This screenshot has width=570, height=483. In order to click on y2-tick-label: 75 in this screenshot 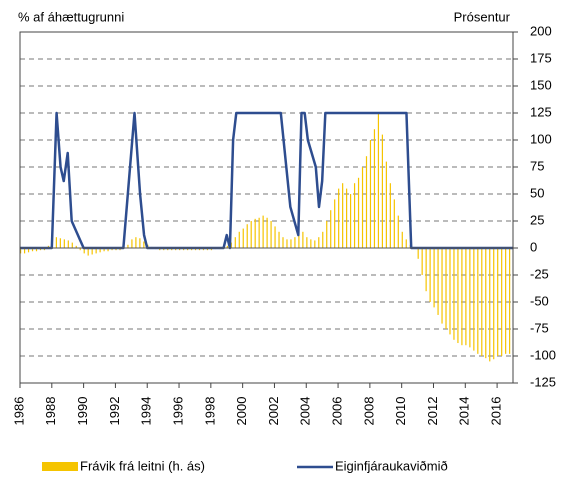, I will do `click(537, 165)`.